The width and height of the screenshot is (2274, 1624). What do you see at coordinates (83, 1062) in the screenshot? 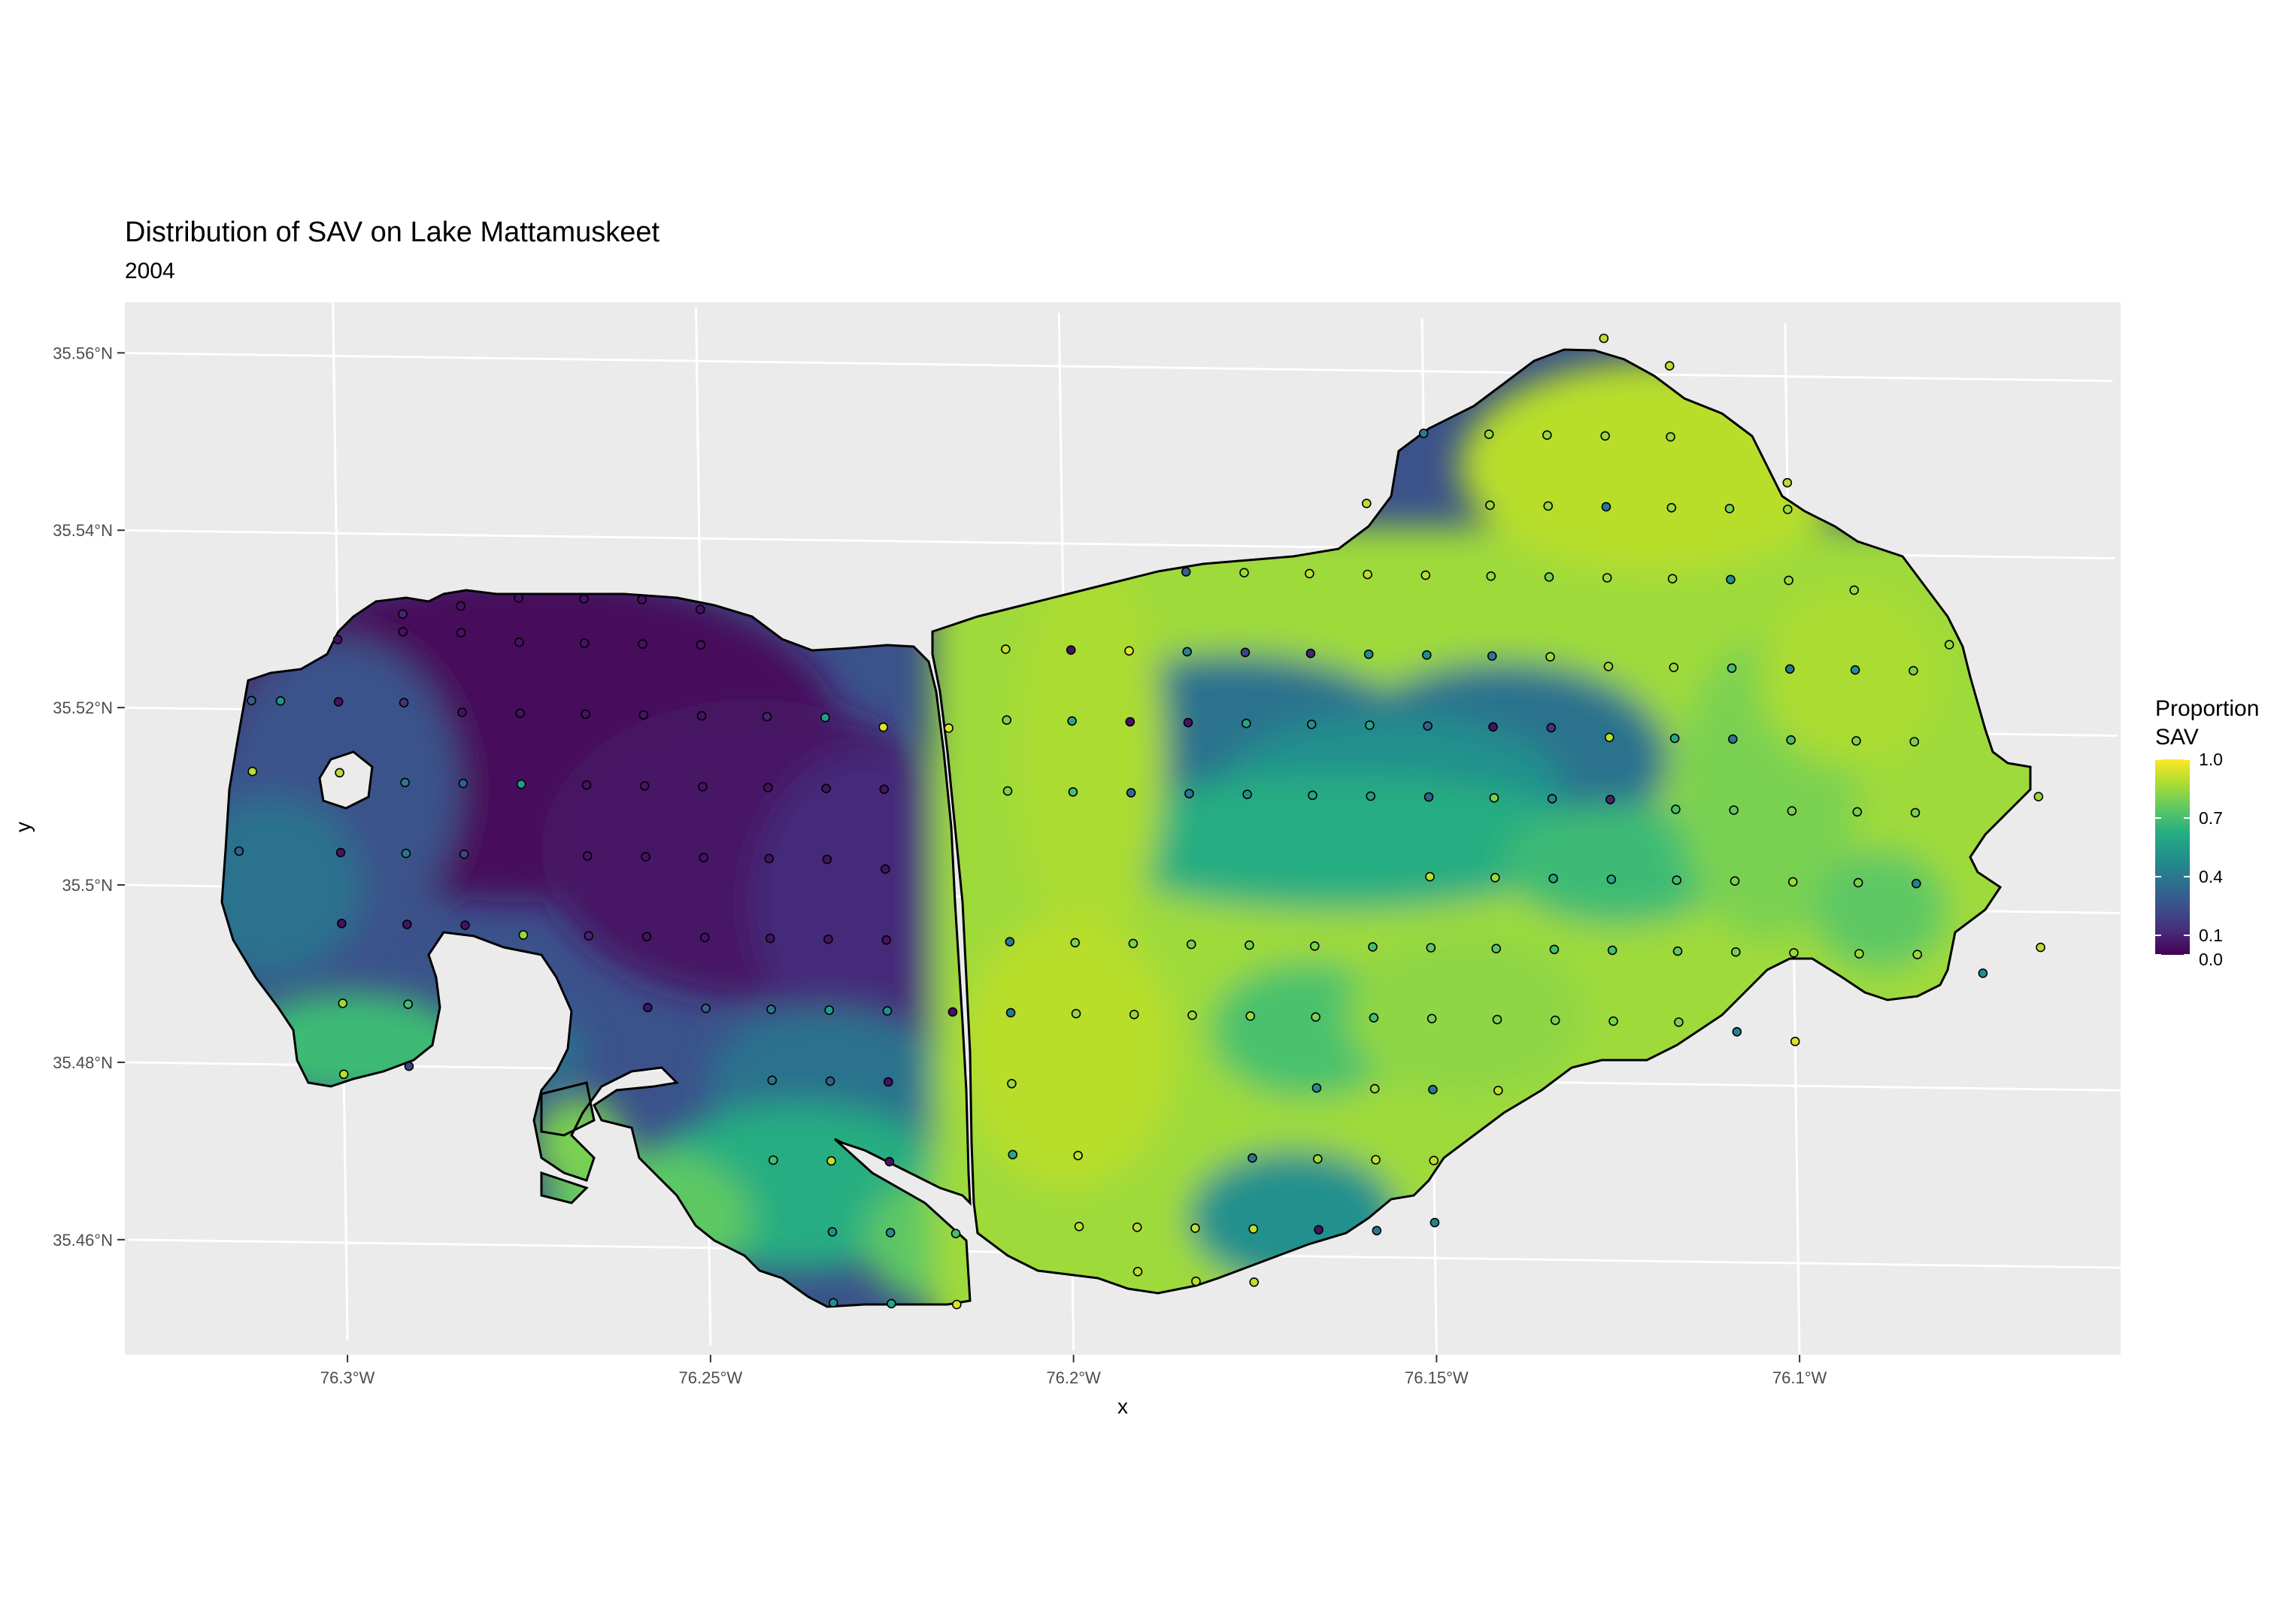
I see `y-tick-label: 35.48°N` at bounding box center [83, 1062].